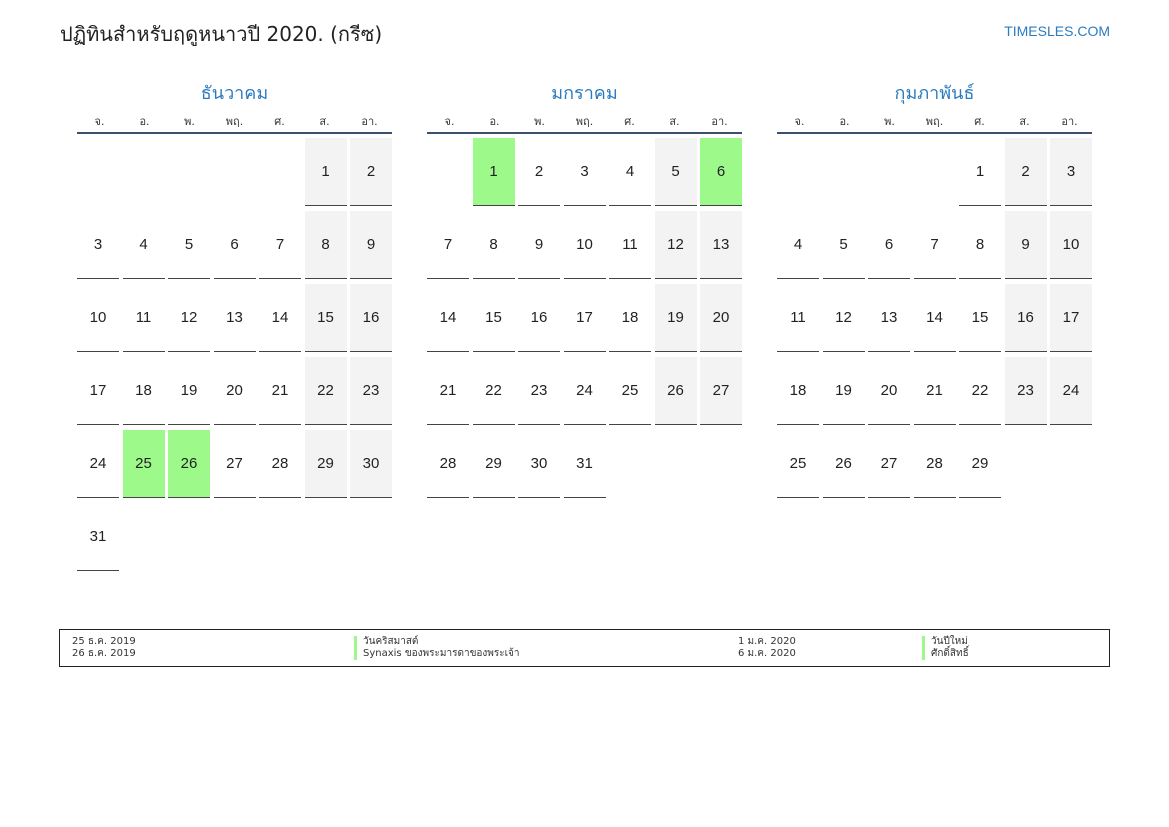 Image resolution: width=1169 pixels, height=827 pixels. What do you see at coordinates (630, 172) in the screenshot?
I see `day-cell: 4` at bounding box center [630, 172].